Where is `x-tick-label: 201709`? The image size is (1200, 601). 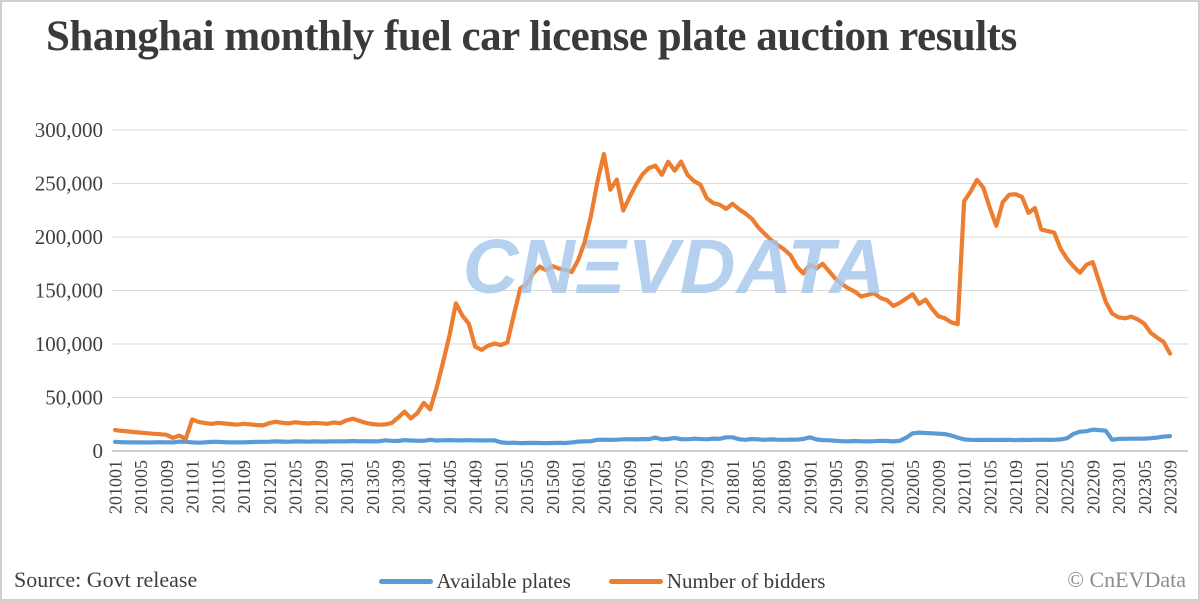 x-tick-label: 201709 is located at coordinates (707, 487).